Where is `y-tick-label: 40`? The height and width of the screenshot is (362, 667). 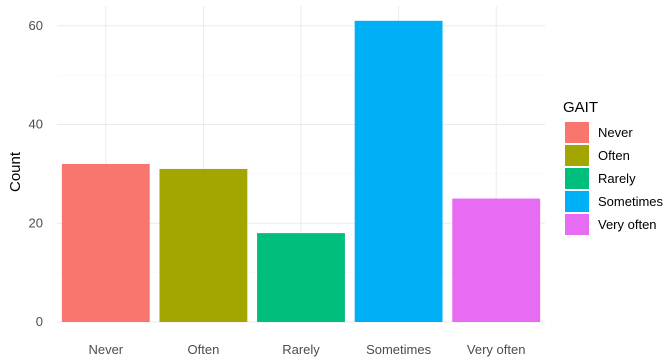
y-tick-label: 40 is located at coordinates (36, 124).